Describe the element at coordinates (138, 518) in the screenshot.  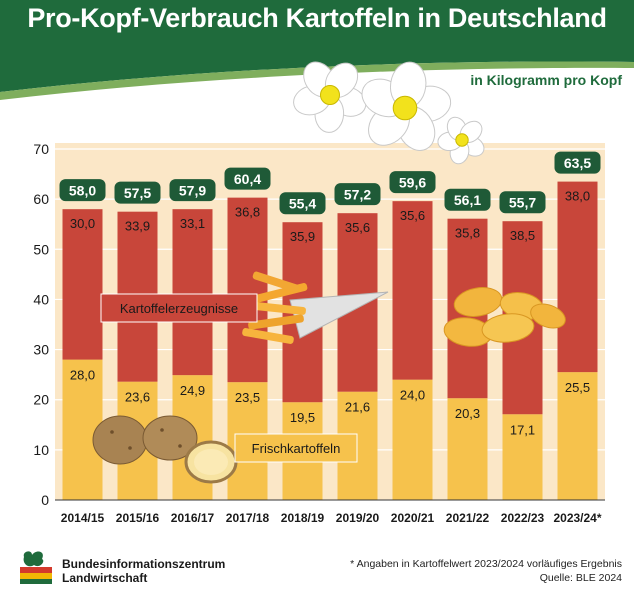
I see `x-tick-label: 2015/16` at that location.